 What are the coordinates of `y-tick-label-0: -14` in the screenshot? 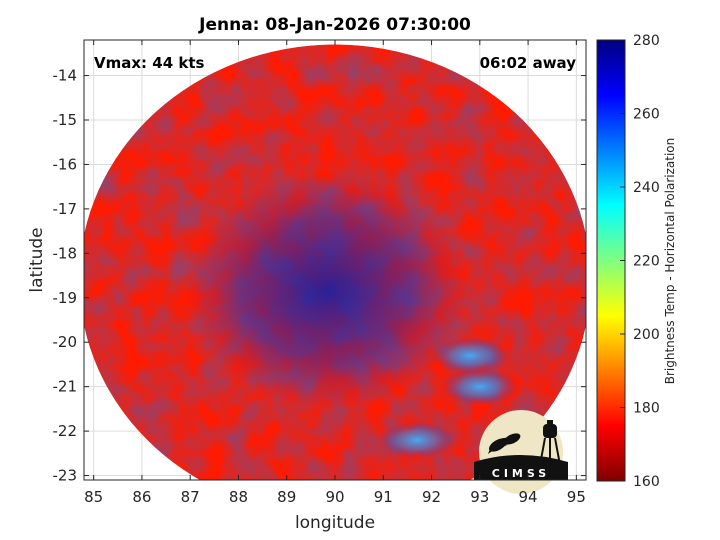 It's located at (65, 76).